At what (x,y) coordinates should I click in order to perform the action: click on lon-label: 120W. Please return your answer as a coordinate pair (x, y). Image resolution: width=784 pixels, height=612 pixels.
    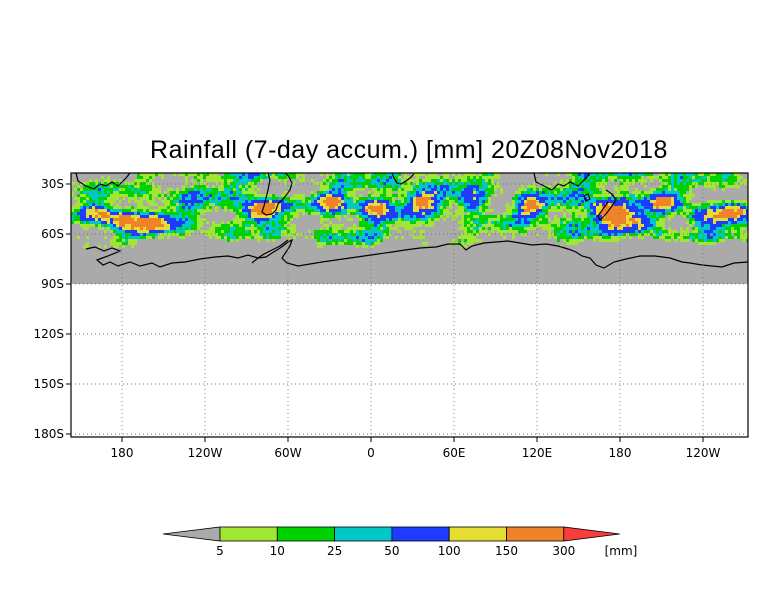
    Looking at the image, I should click on (205, 453).